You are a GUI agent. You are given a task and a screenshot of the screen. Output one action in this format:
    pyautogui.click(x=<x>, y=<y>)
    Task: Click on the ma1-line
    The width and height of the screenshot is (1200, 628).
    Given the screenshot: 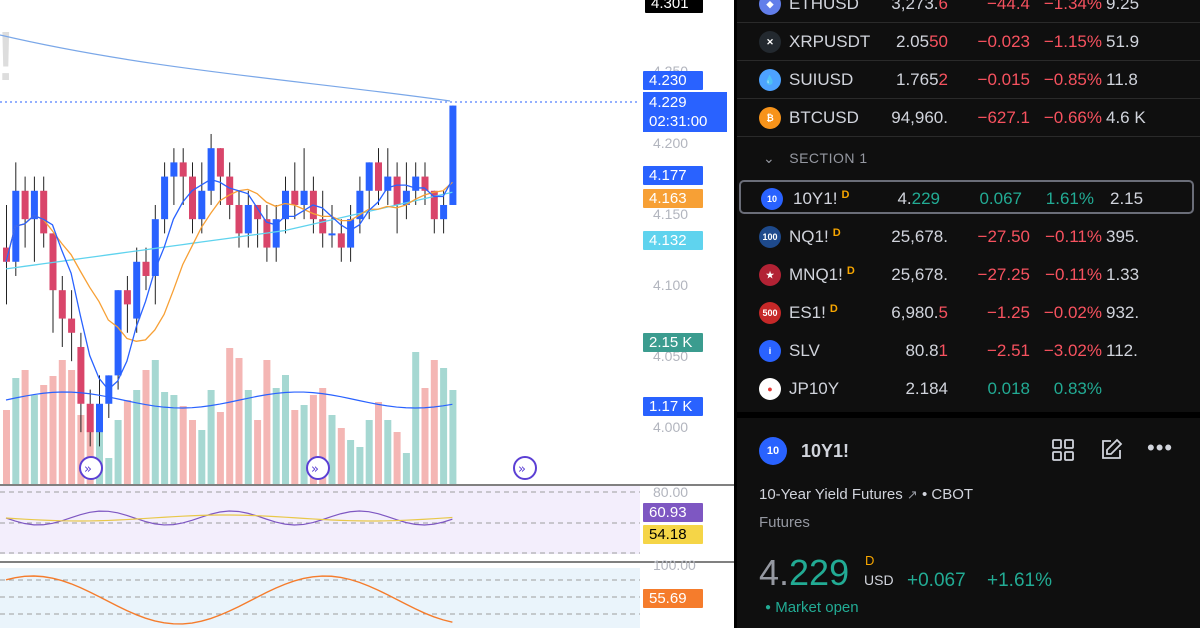 What is the action you would take?
    pyautogui.click(x=229, y=284)
    